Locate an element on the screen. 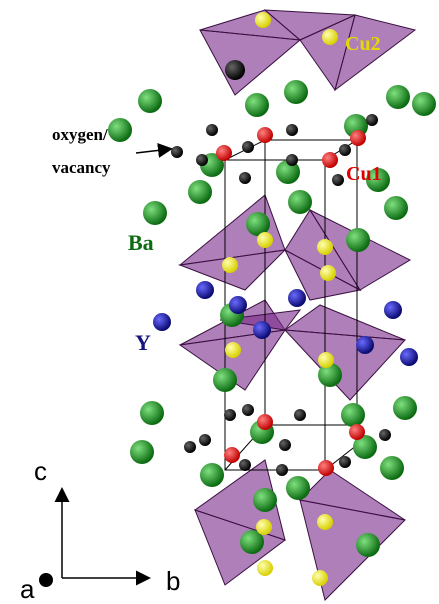  axis-label-b: b is located at coordinates (173, 581).